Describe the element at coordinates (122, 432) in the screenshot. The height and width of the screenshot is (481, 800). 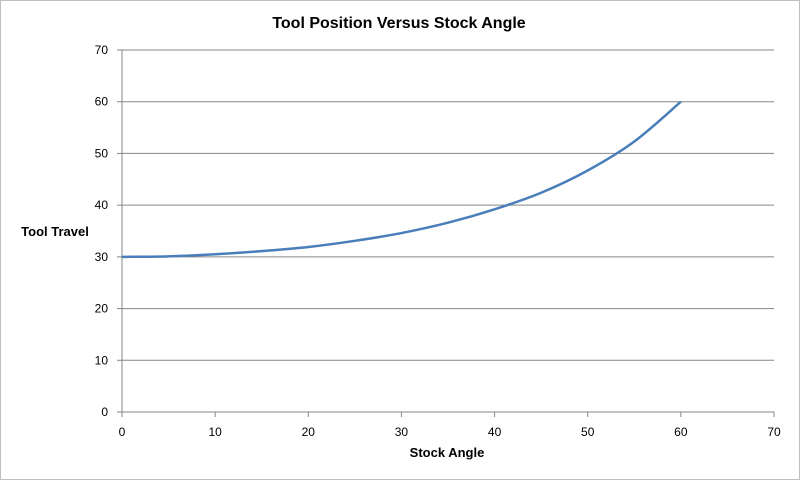
I see `x-tick-label-0: 0` at that location.